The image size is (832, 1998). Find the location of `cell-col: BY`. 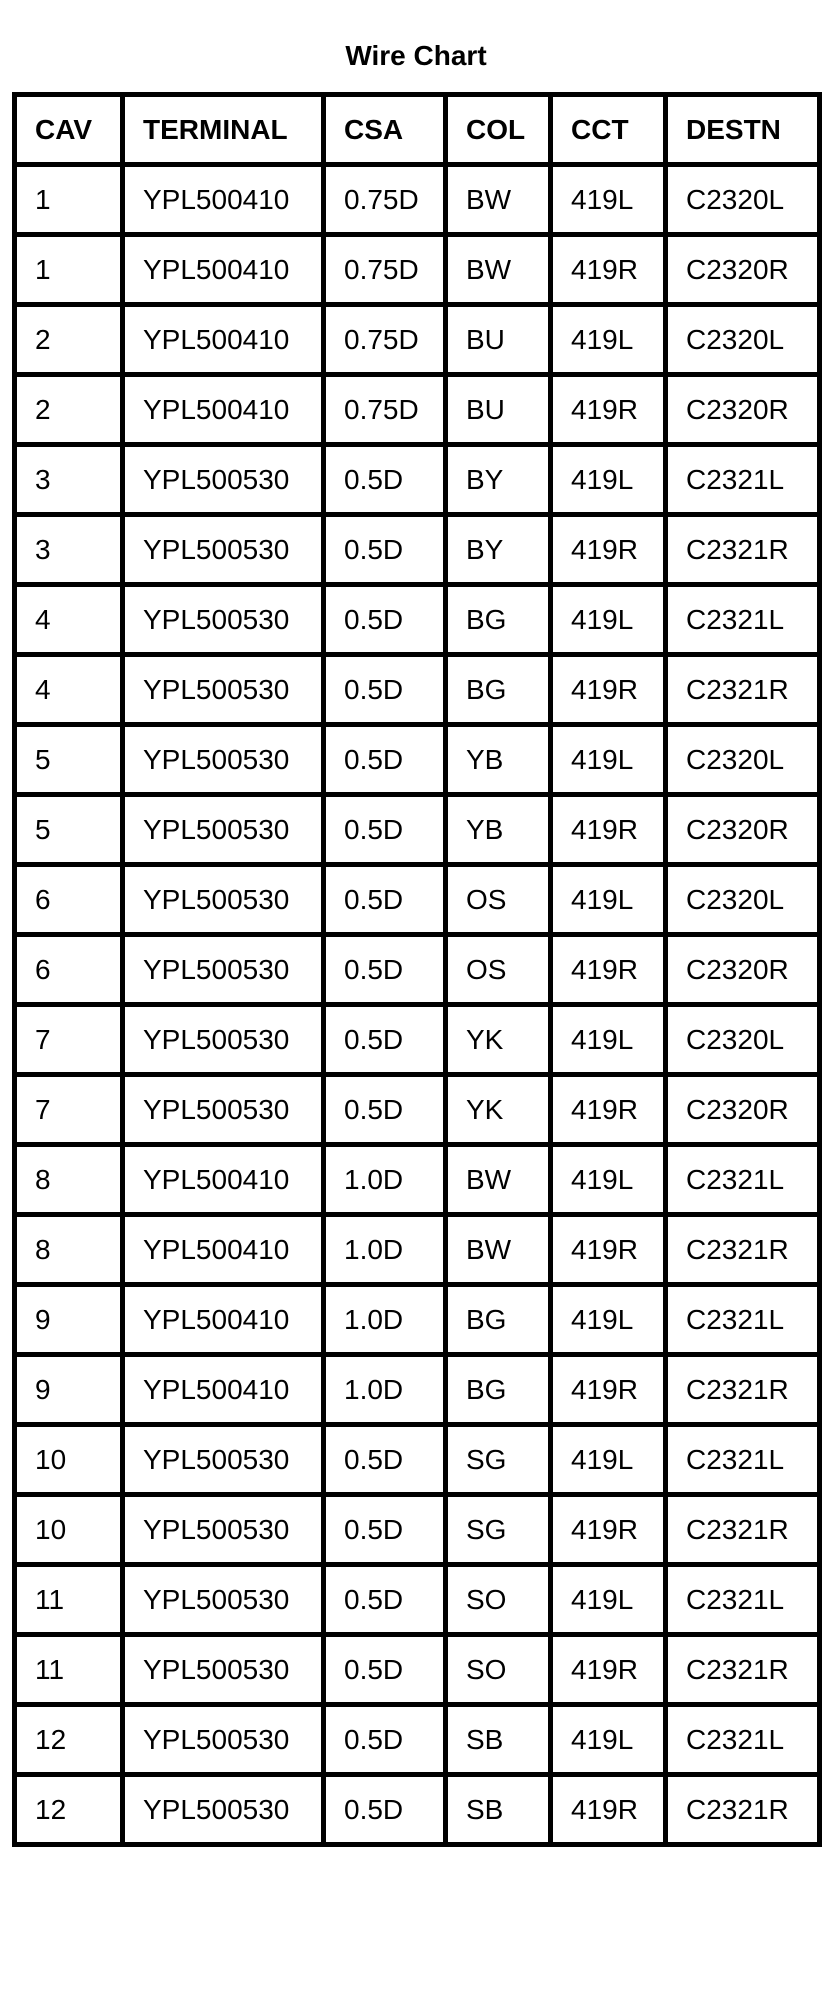

cell-col: BY is located at coordinates (498, 479).